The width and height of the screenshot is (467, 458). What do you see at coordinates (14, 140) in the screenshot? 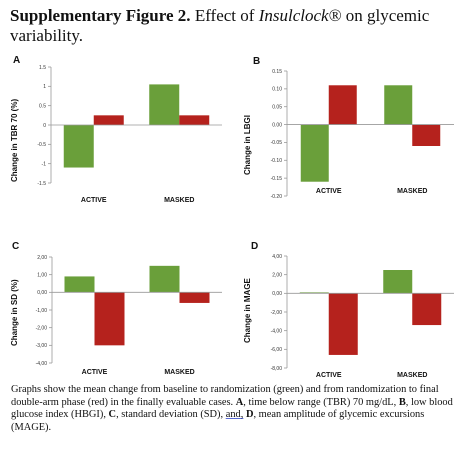
I see `panel-a-y-axis-label: Change in TBR 70 (%)` at bounding box center [14, 140].